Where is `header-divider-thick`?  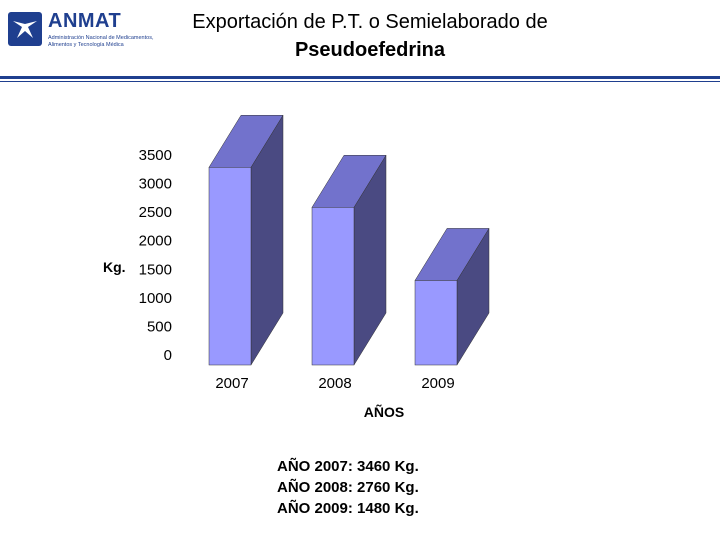
header-divider-thick is located at coordinates (360, 77).